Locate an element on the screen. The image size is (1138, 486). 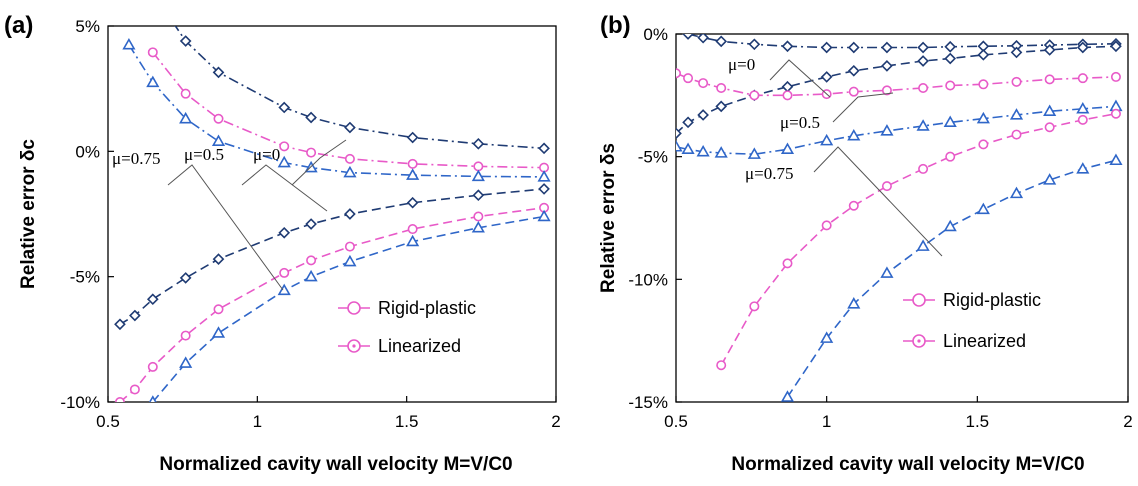
series-mu-0-lower is located at coordinates (332, 257).